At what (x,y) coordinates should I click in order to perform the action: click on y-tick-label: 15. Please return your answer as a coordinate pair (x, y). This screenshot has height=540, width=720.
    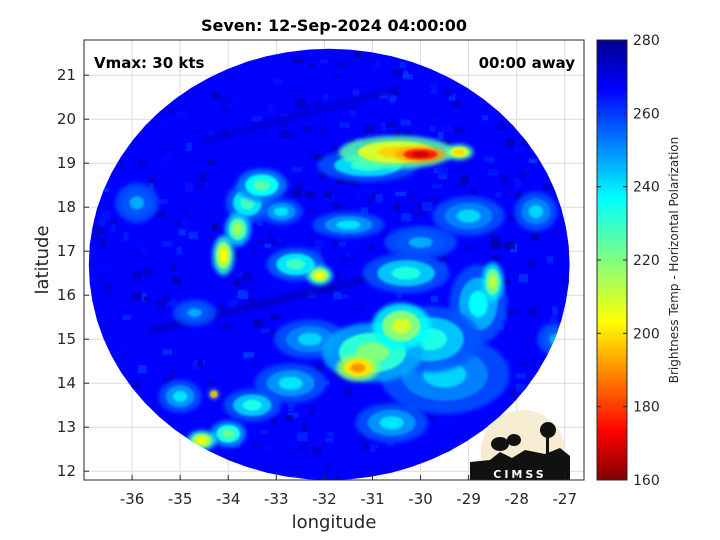
    Looking at the image, I should click on (66, 339).